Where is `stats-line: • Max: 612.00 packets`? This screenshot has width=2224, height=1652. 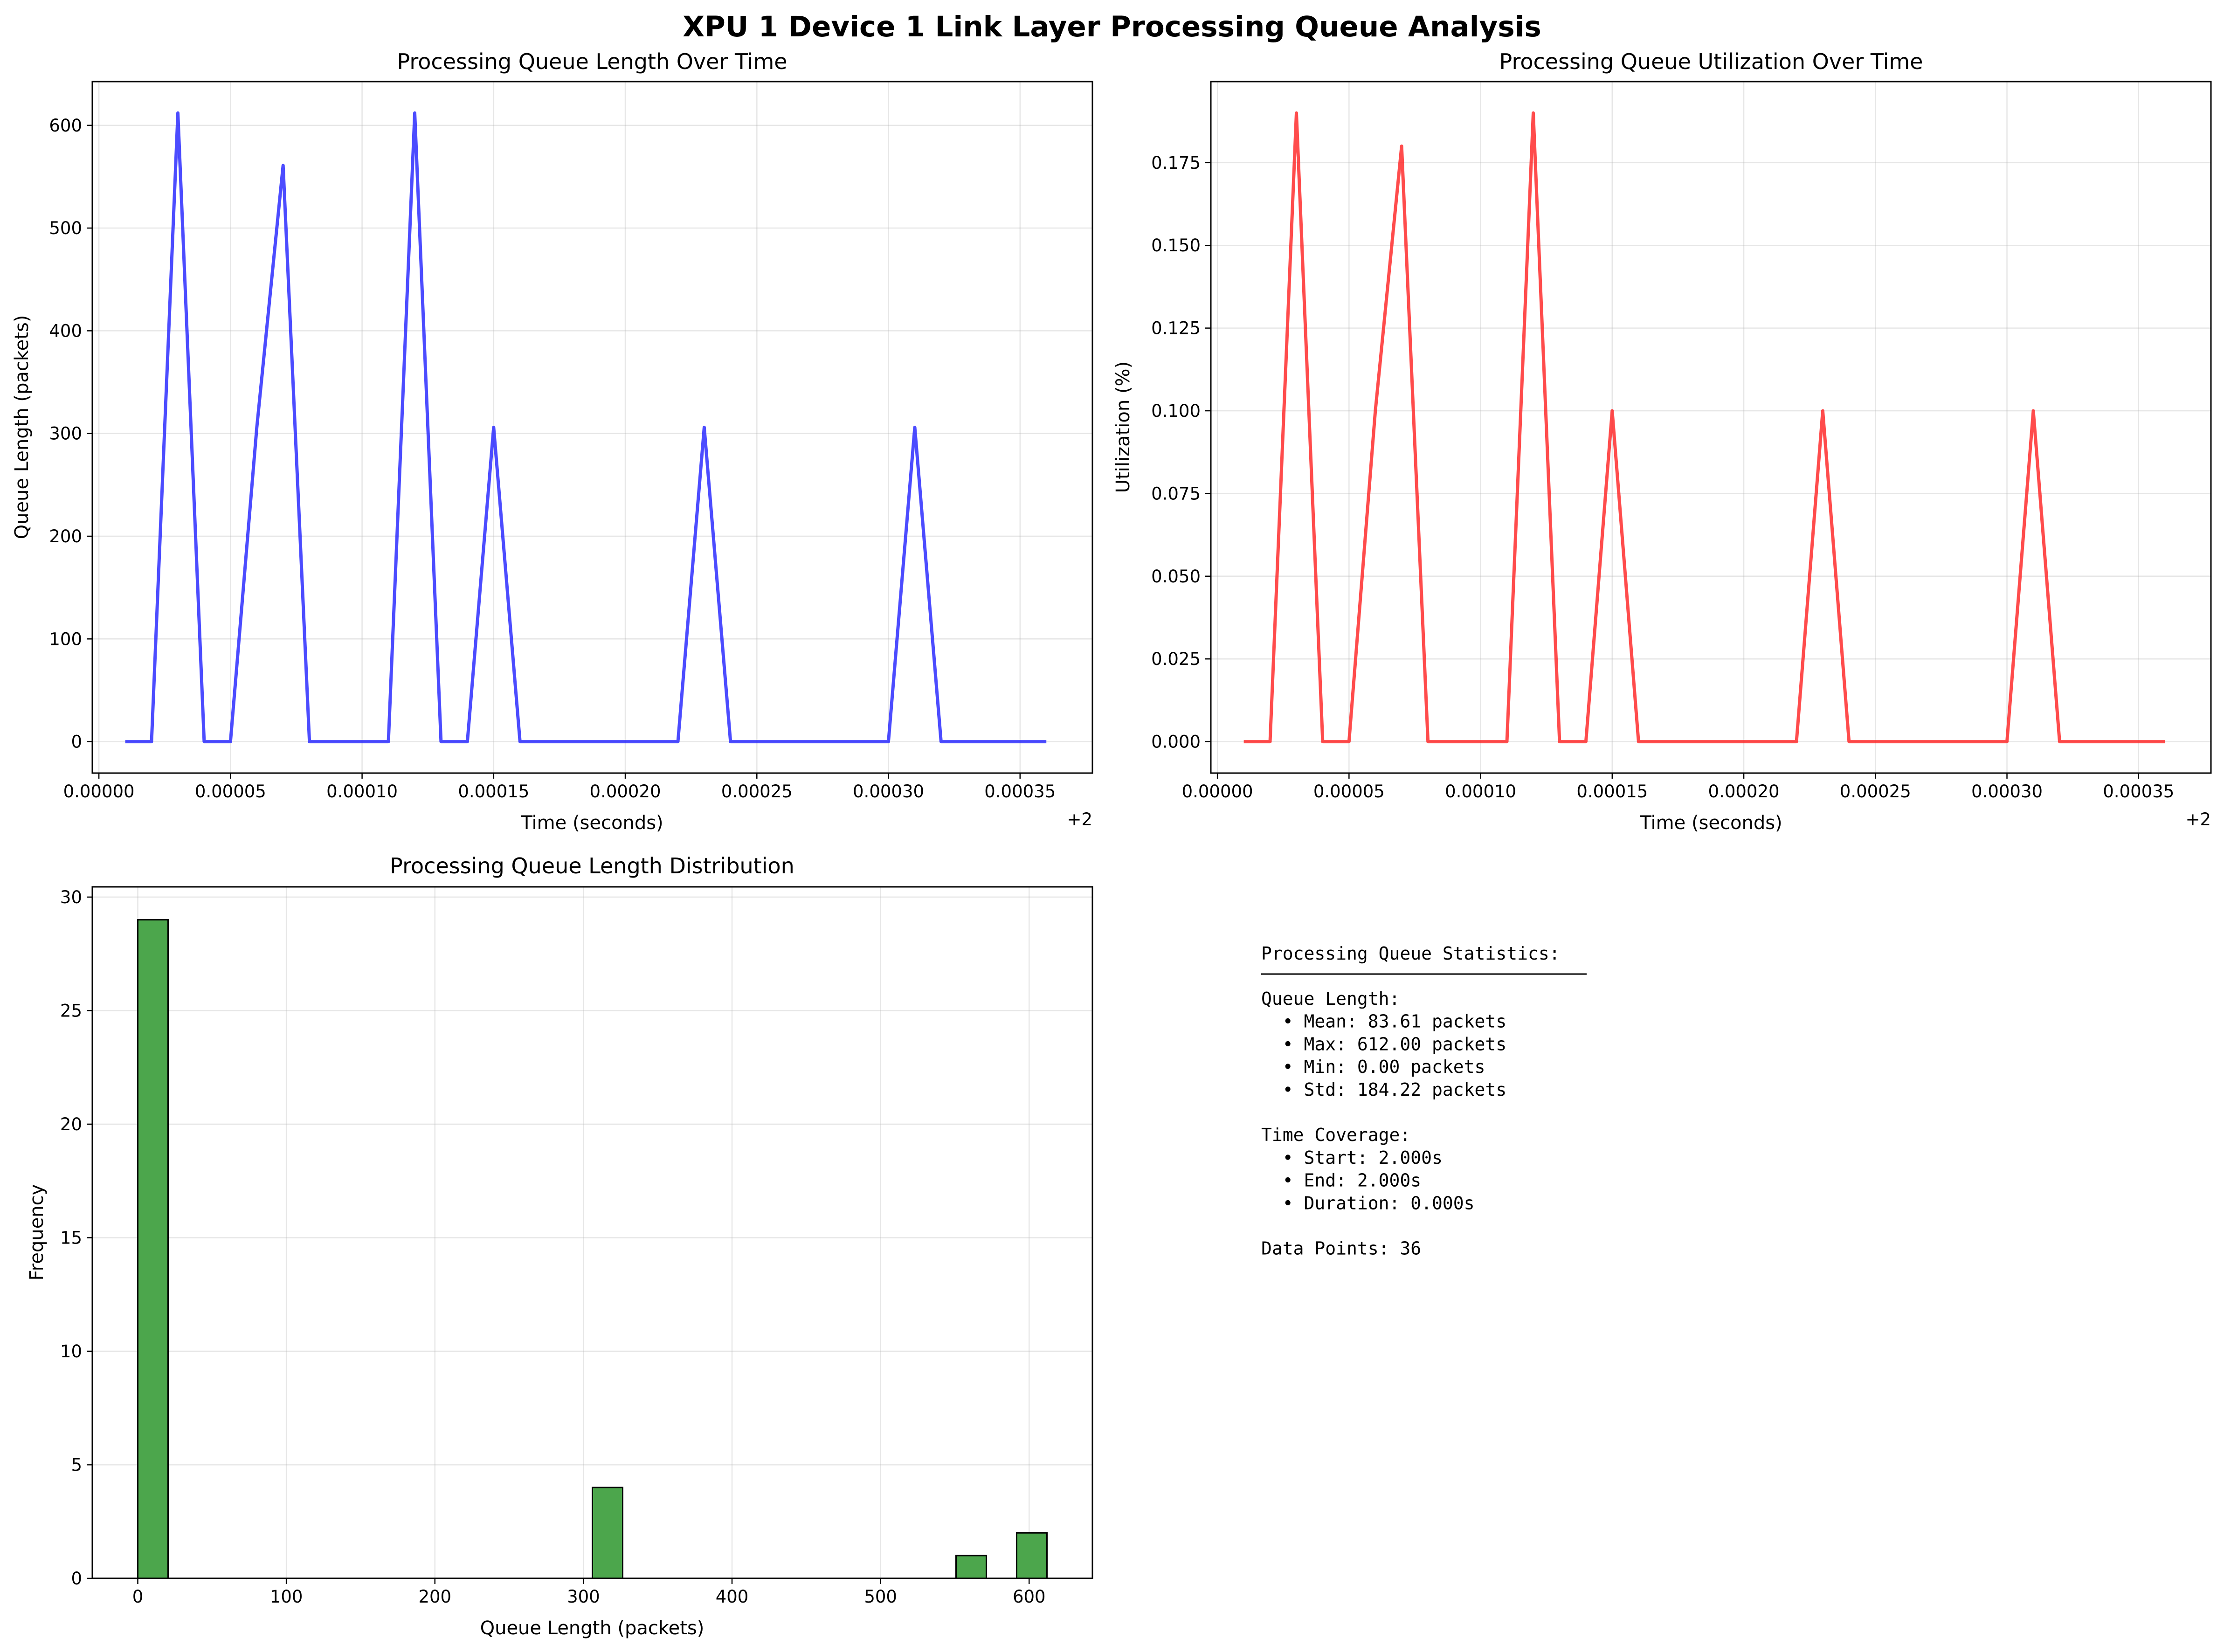
stats-line: • Max: 612.00 packets is located at coordinates (1383, 1044).